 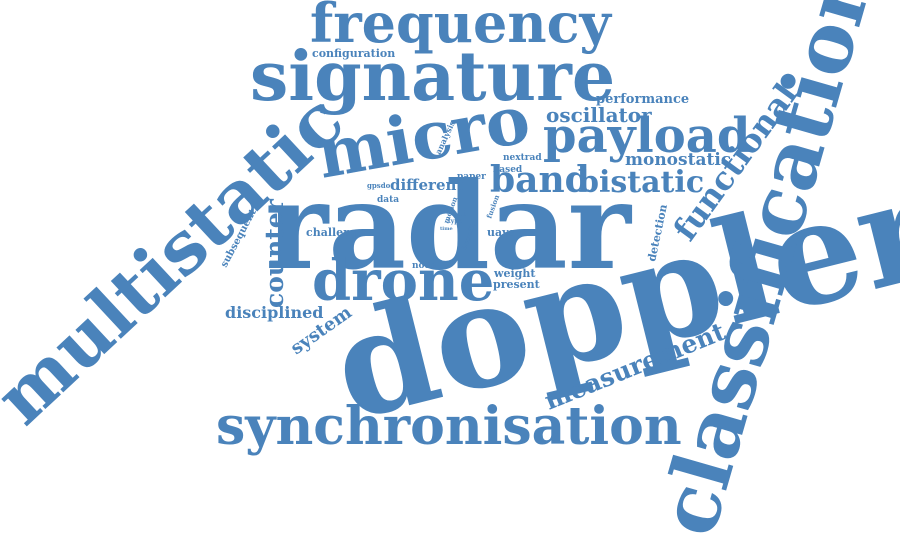 I want to click on word-oscillator: oscillator, so click(x=599, y=115).